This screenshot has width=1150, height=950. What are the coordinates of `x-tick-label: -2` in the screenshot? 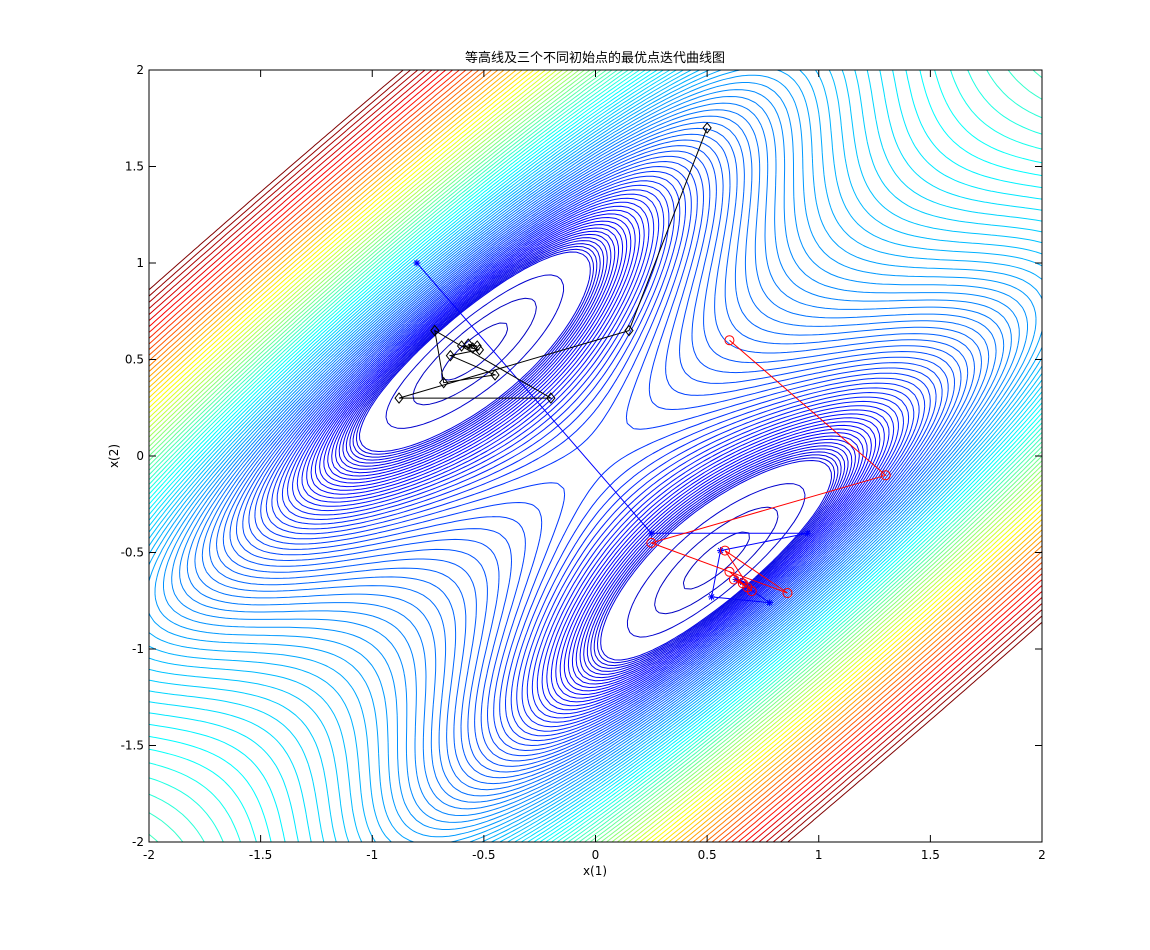 It's located at (149, 855).